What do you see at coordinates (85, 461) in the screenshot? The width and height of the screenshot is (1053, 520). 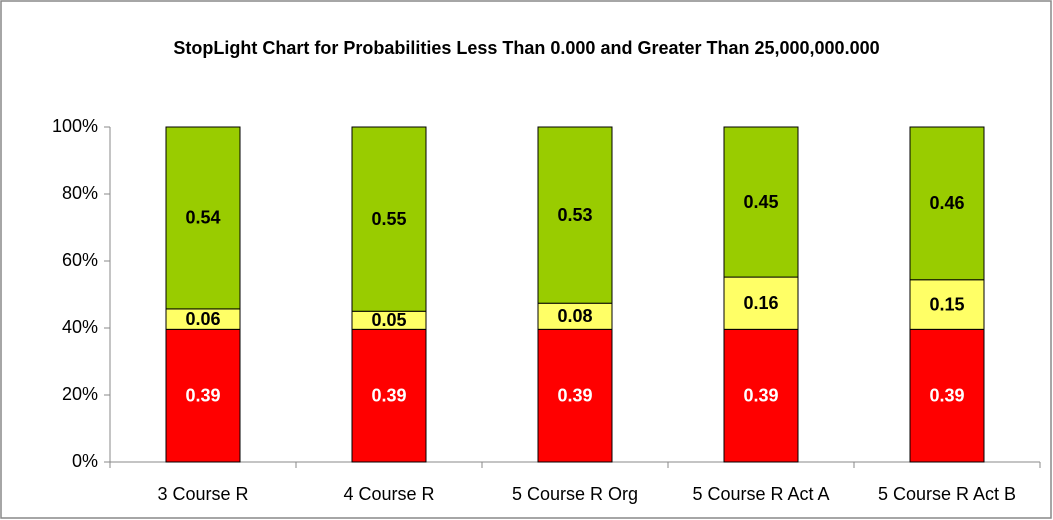 I see `y-tick-label: 0%` at bounding box center [85, 461].